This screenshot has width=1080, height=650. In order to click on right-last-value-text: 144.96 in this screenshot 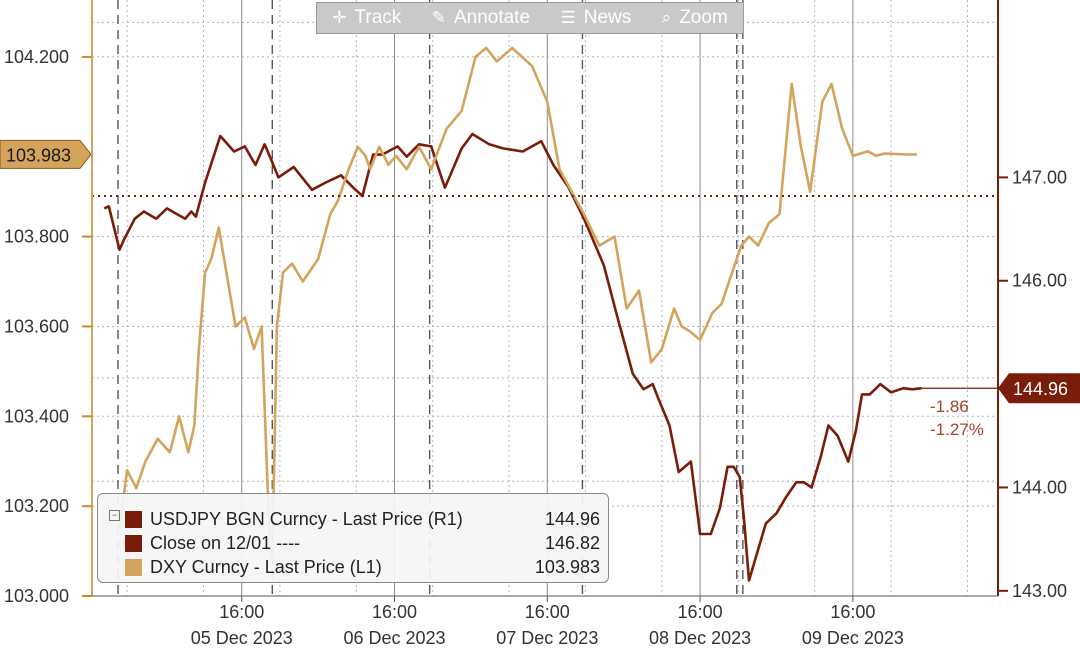, I will do `click(1040, 389)`.